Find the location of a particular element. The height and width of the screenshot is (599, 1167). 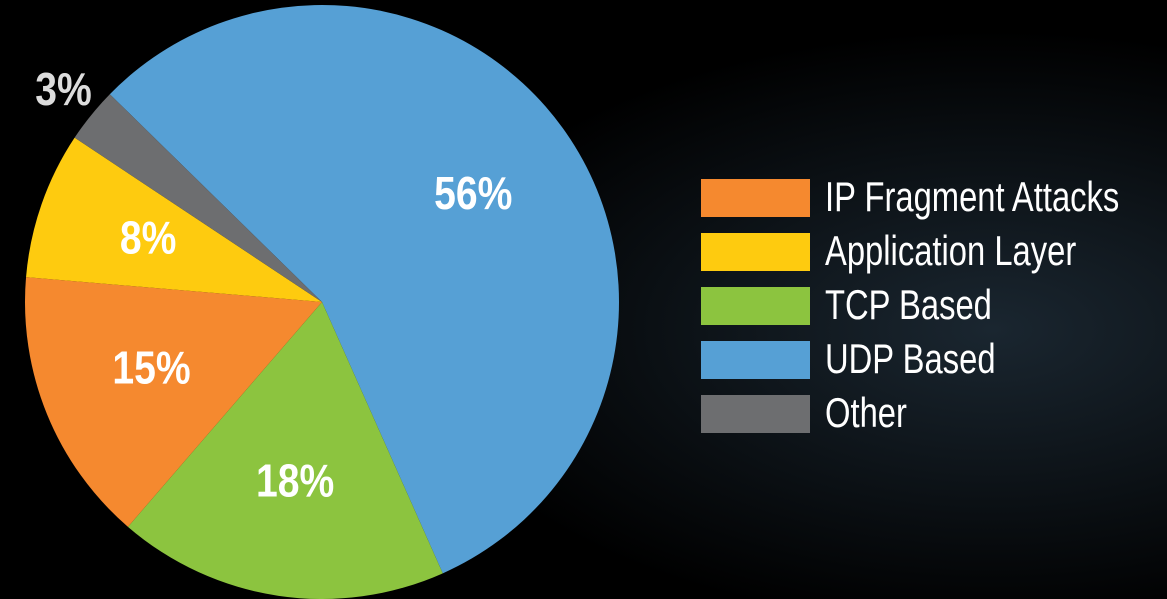

slice-label: 18% is located at coordinates (295, 481).